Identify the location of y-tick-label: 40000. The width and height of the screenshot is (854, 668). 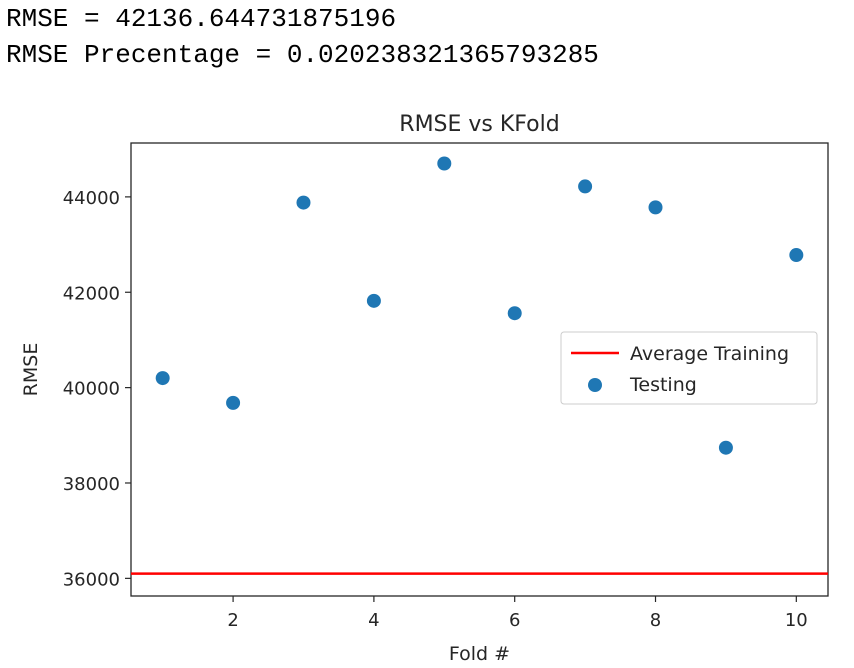
(91, 389).